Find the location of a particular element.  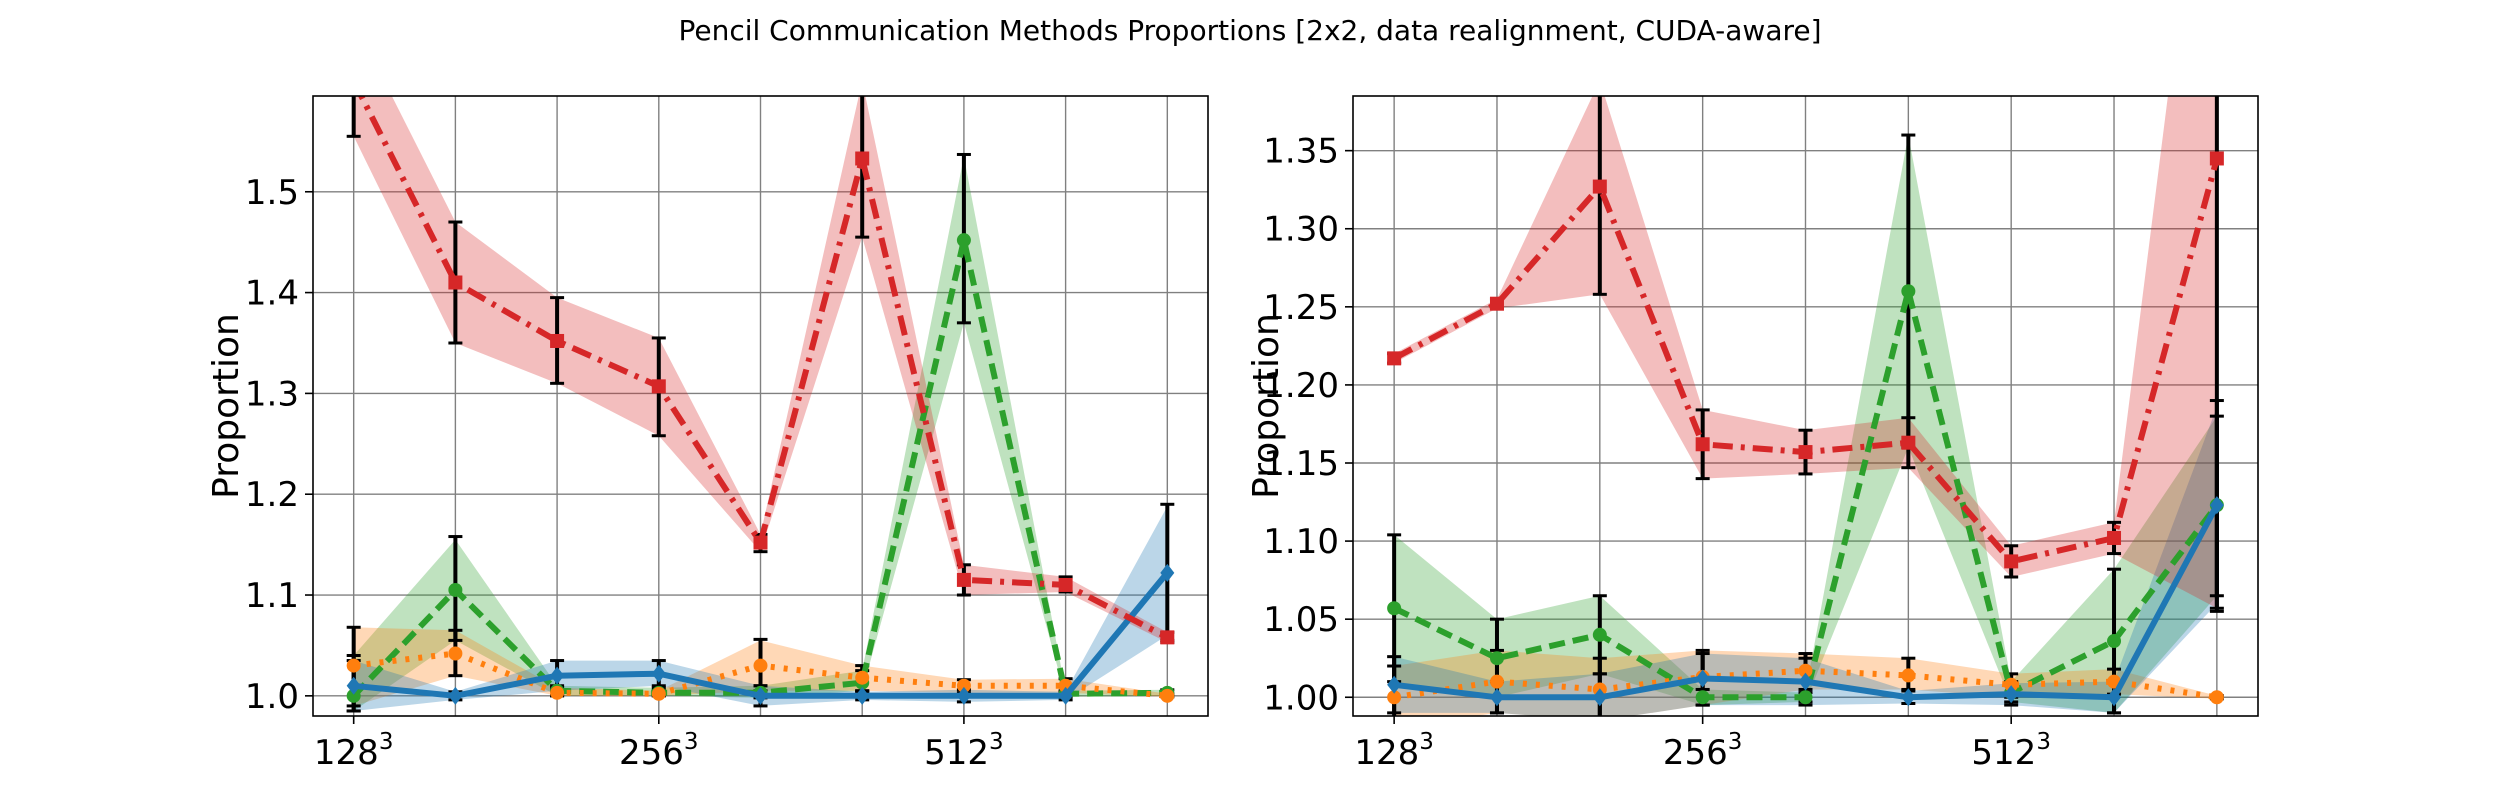

y-tick-label: 1.30 is located at coordinates (1301, 230).